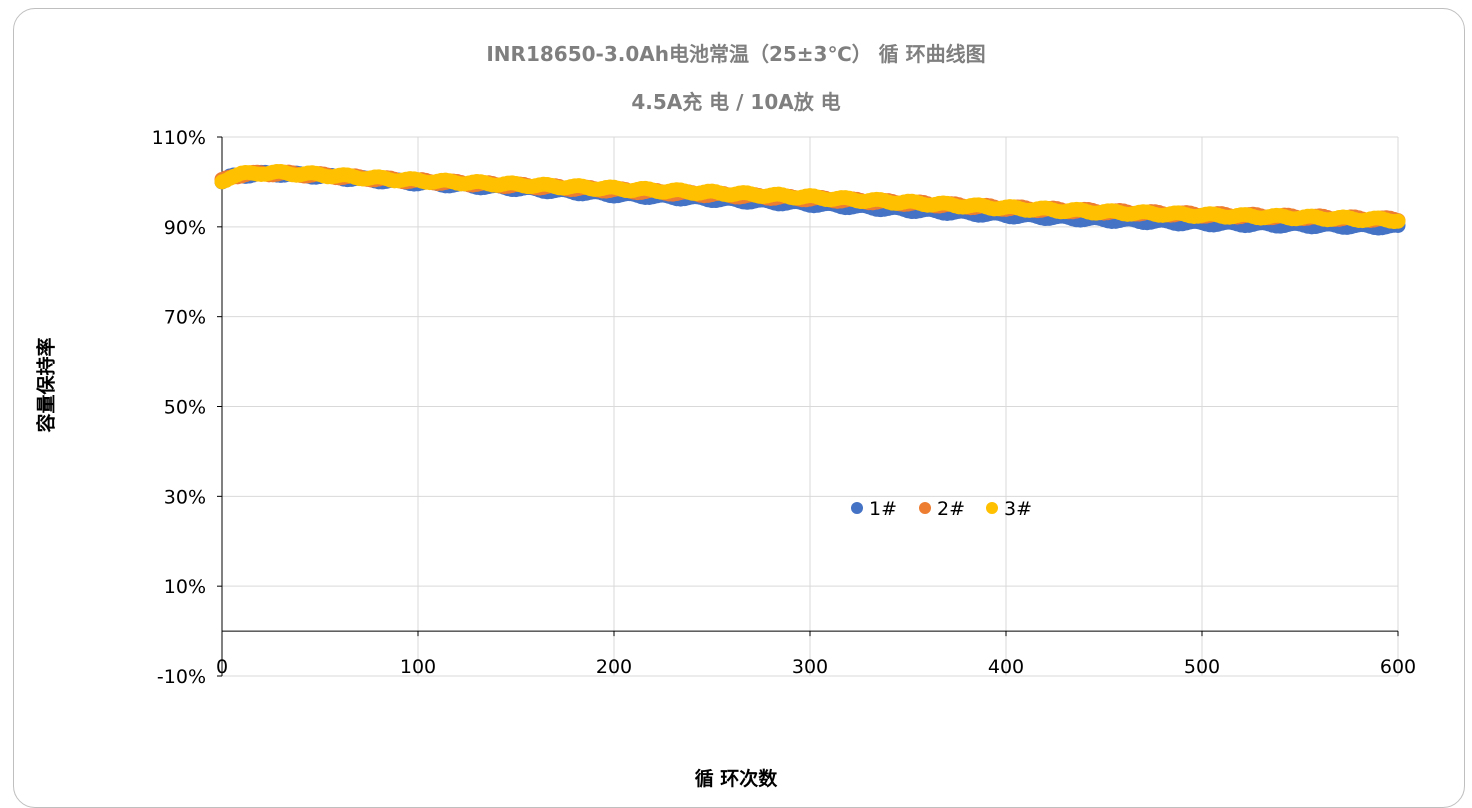 The width and height of the screenshot is (1472, 808). I want to click on x-tick-label: 300, so click(810, 667).